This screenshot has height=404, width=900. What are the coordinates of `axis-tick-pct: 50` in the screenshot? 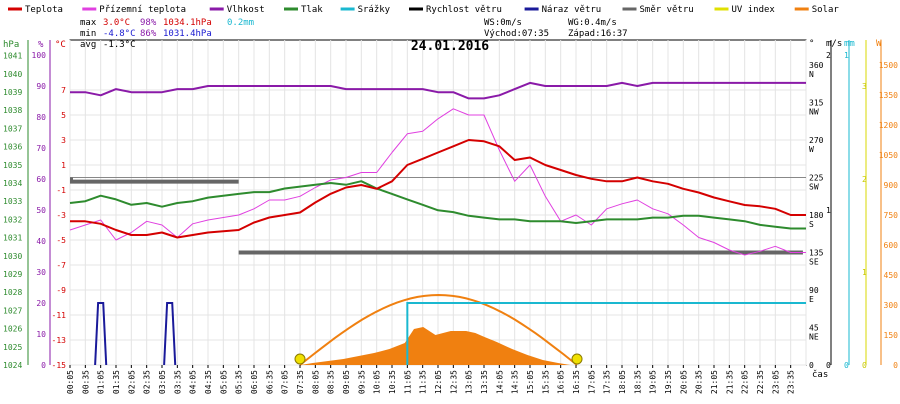 It's located at (41, 210).